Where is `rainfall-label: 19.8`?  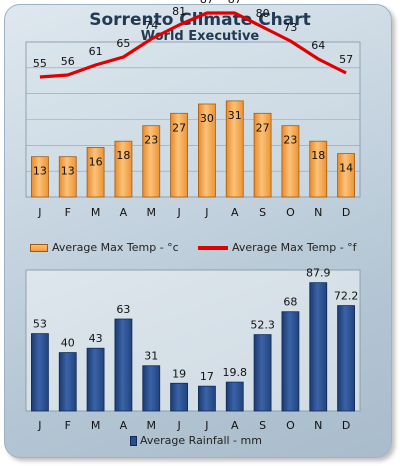
rainfall-label: 19.8 is located at coordinates (235, 372).